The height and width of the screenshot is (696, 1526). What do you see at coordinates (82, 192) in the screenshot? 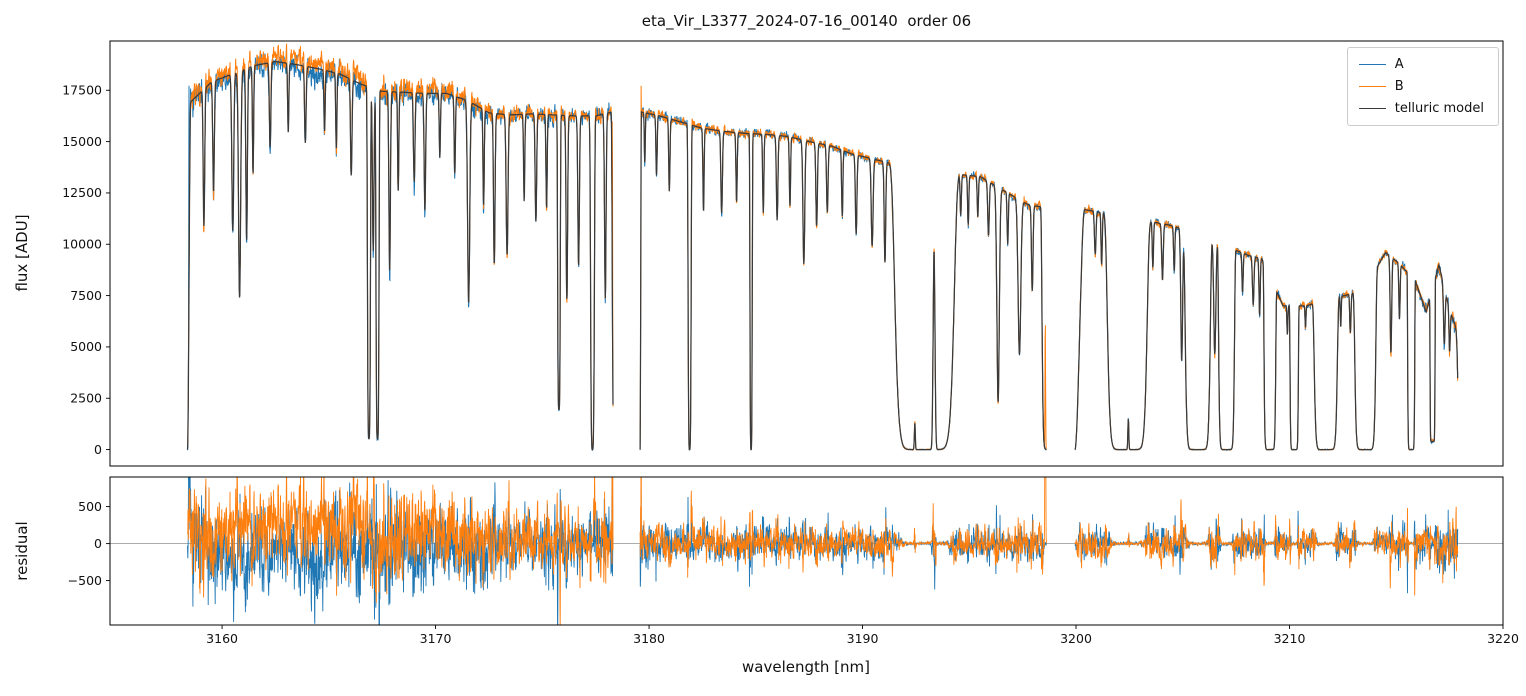
I see `flux-y-tick-label: 12500` at bounding box center [82, 192].